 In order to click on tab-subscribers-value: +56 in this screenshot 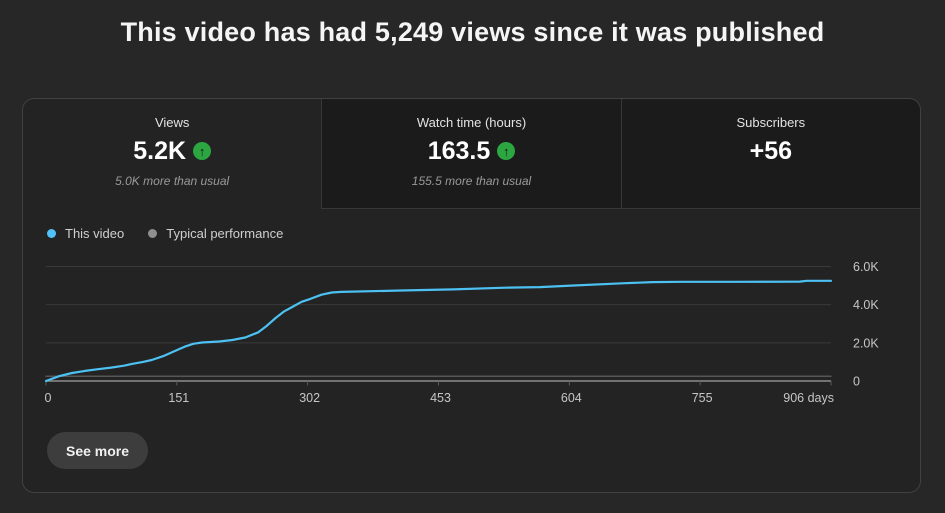, I will do `click(771, 150)`.